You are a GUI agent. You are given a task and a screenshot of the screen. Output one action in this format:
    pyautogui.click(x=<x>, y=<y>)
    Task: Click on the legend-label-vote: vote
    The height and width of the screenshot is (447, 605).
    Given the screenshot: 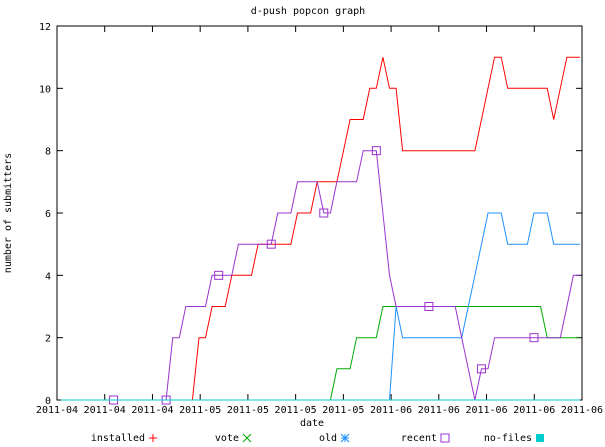 What is the action you would take?
    pyautogui.click(x=227, y=438)
    